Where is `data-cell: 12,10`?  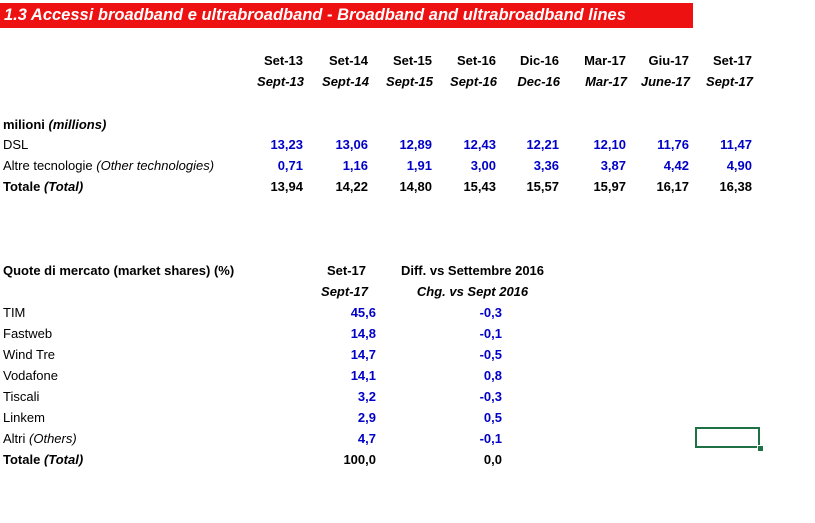 data-cell: 12,10 is located at coordinates (609, 144).